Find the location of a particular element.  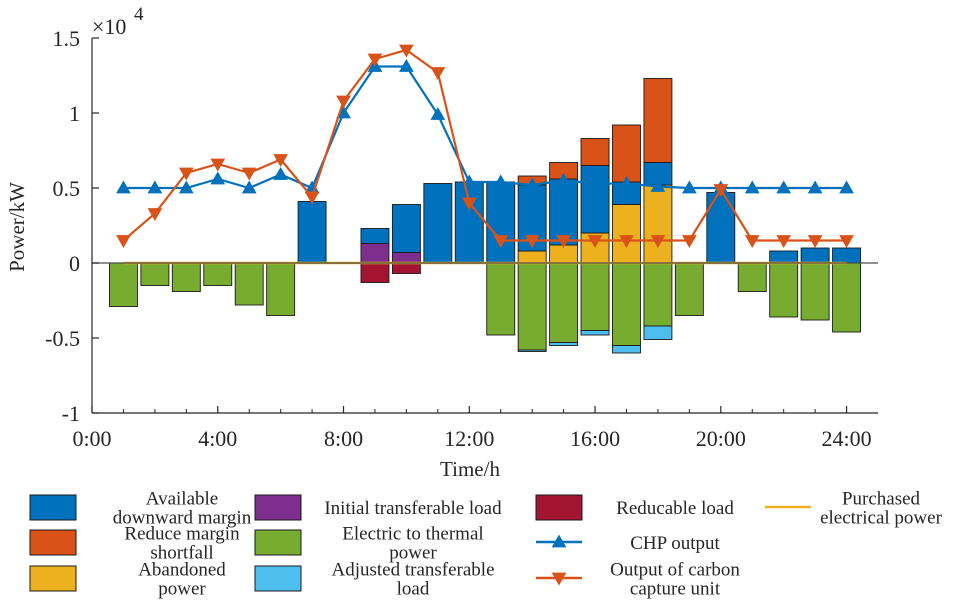

y-axis-label: Power/kW is located at coordinates (17, 227).